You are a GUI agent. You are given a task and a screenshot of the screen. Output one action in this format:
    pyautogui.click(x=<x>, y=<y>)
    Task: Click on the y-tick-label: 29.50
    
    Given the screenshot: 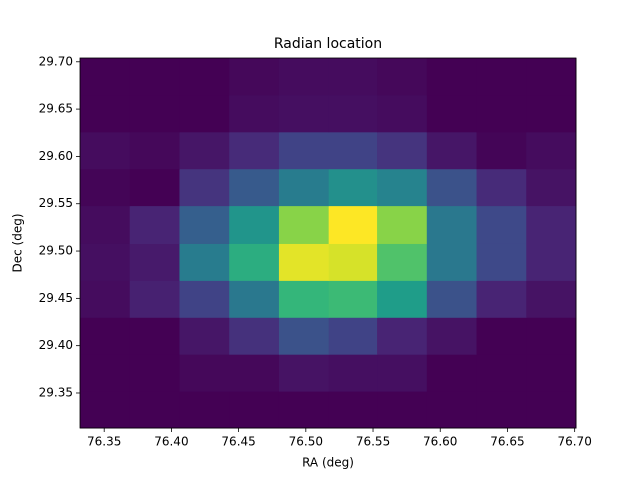 What is the action you would take?
    pyautogui.click(x=56, y=251)
    